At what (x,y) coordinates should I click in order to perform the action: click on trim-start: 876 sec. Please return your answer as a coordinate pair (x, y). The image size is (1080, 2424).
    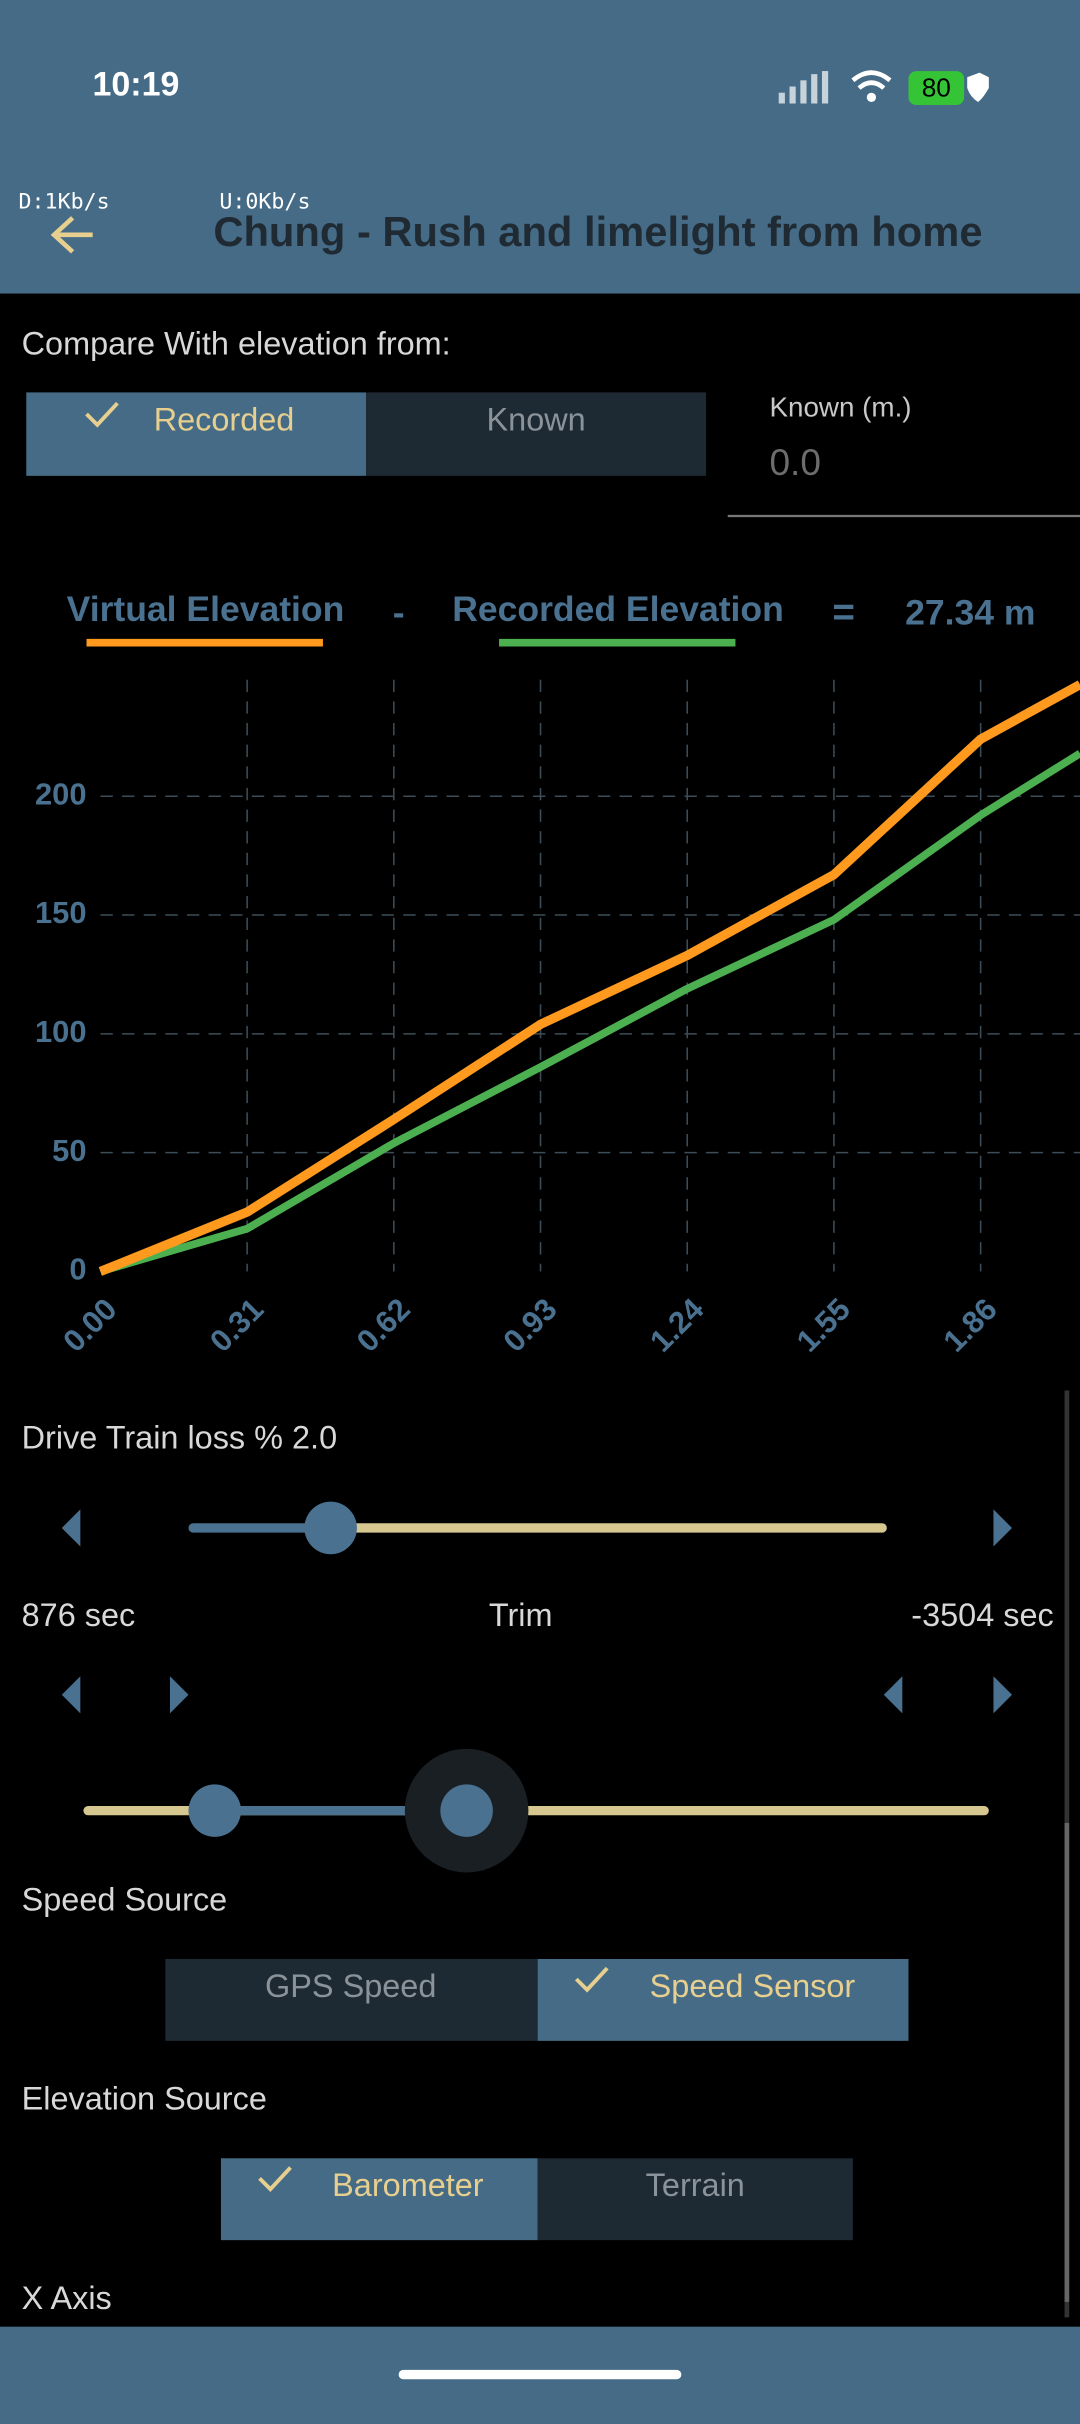
    Looking at the image, I should click on (79, 1615).